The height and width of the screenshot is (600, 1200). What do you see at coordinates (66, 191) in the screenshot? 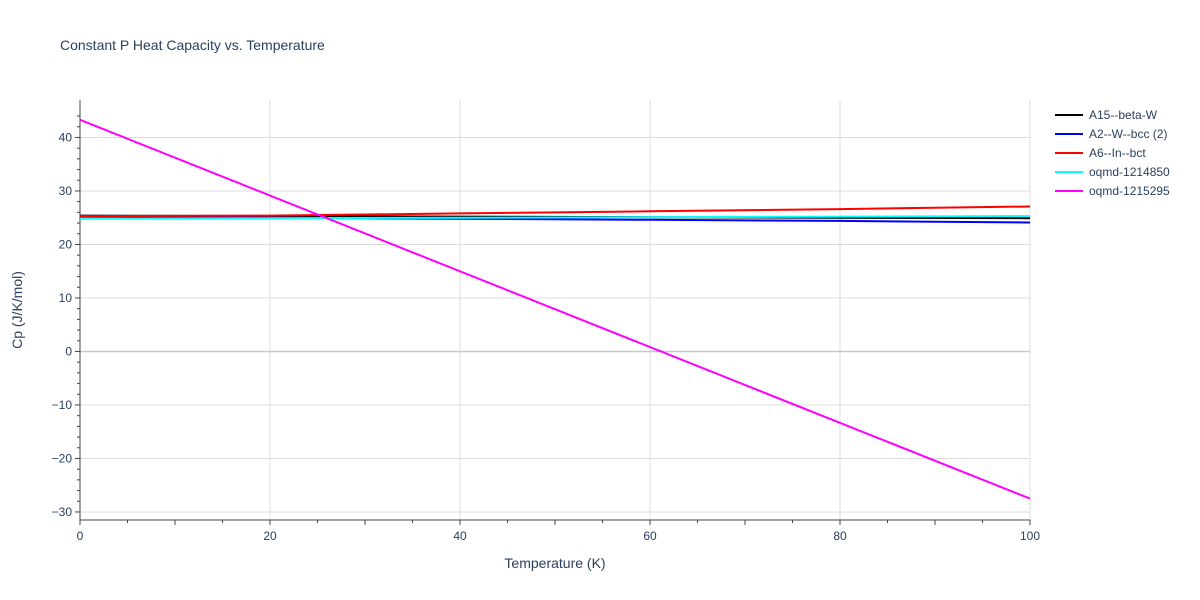
I see `y-tick-label: 30` at bounding box center [66, 191].